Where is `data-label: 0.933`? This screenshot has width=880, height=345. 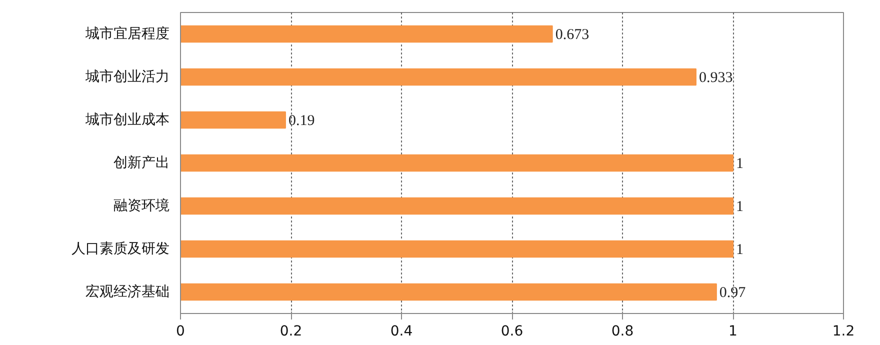 data-label: 0.933 is located at coordinates (715, 78).